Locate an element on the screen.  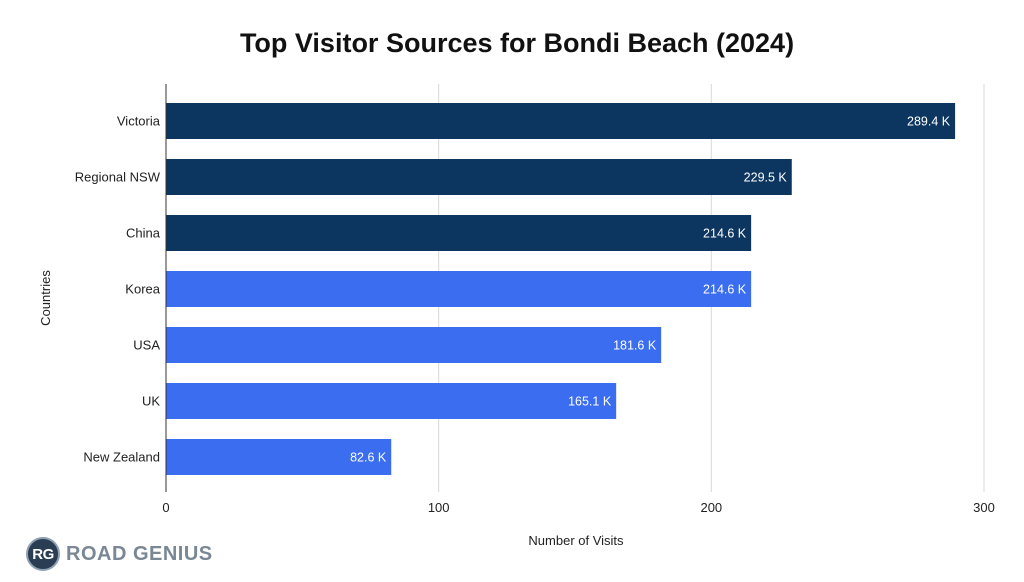
x-tick-label: 0 is located at coordinates (165, 507).